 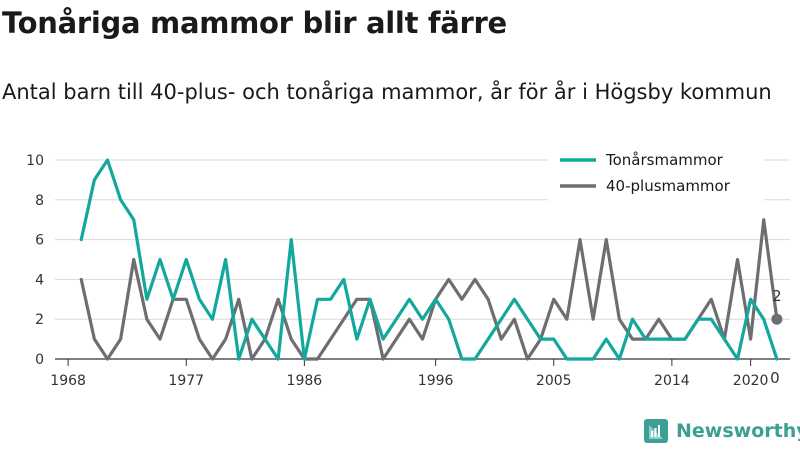 What do you see at coordinates (777, 319) in the screenshot?
I see `end-marker-40-plusmammor` at bounding box center [777, 319].